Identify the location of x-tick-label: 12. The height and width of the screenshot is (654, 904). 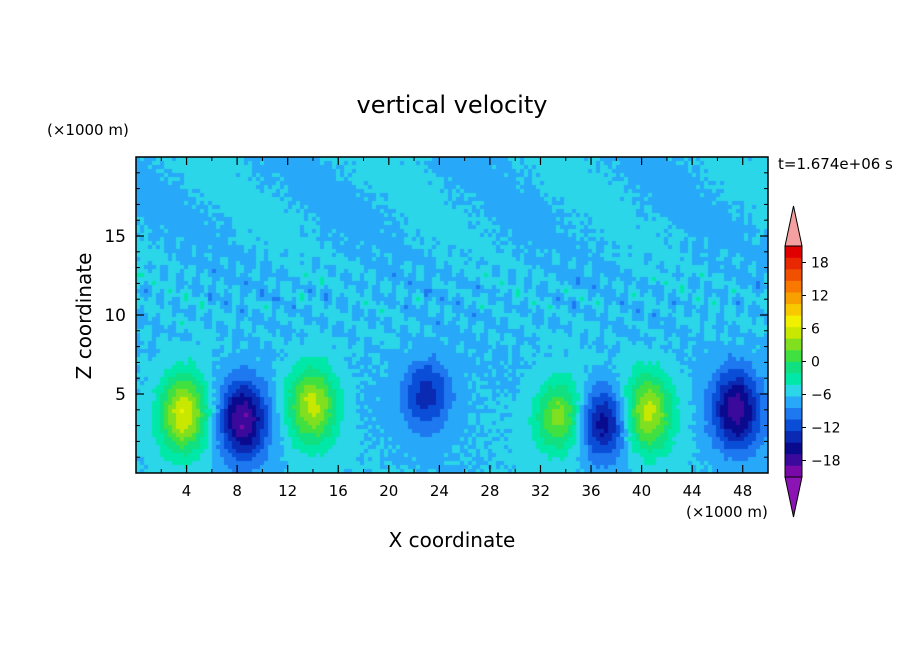
(287, 491).